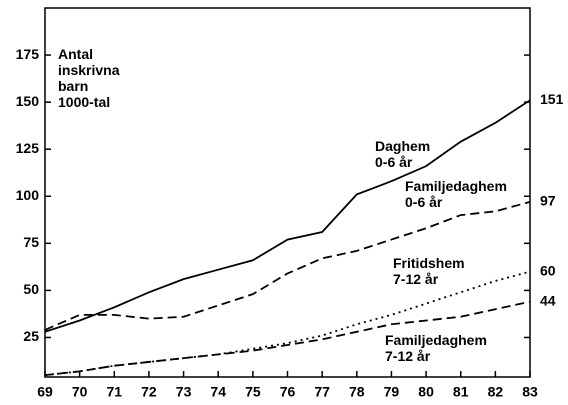  I want to click on end-value-label: 151, so click(552, 99).